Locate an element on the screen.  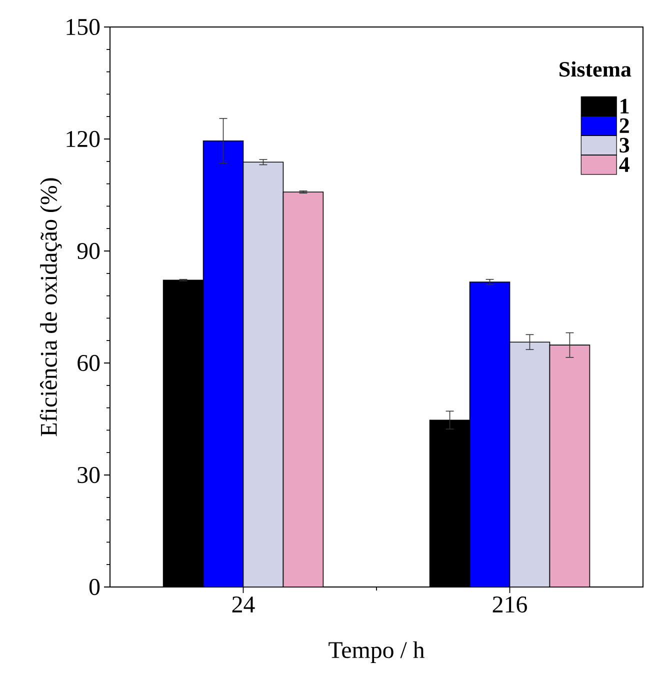
x-tick-label: 24 is located at coordinates (243, 604).